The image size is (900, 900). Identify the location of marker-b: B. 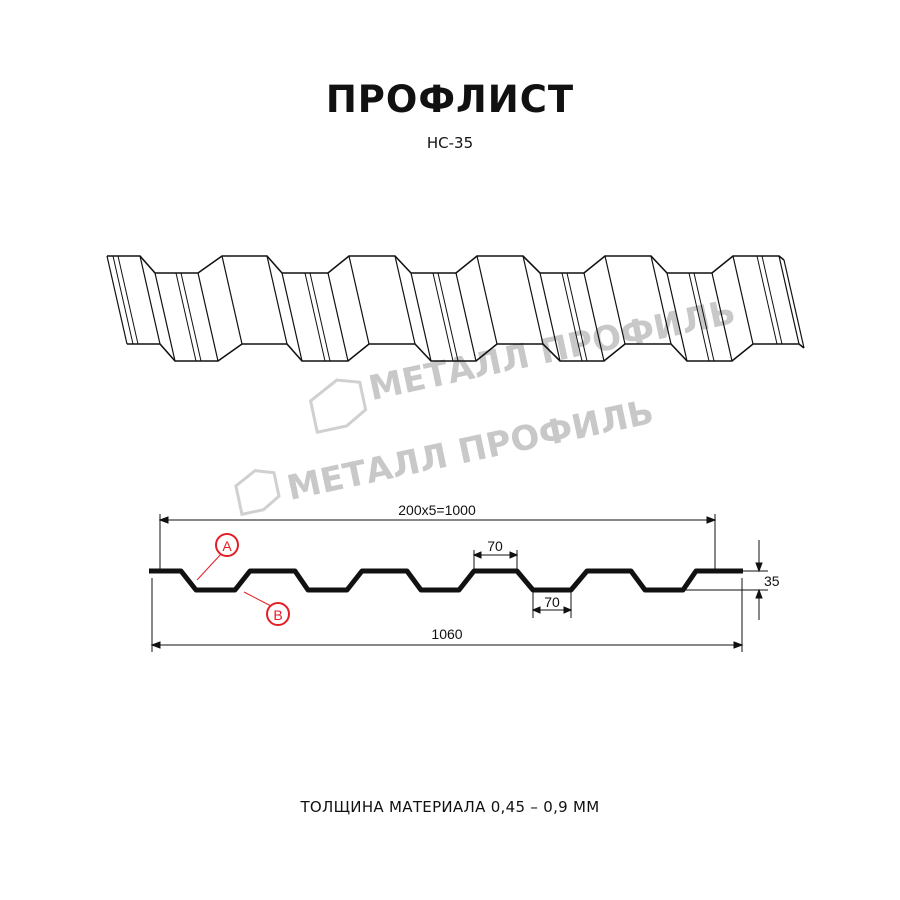
(266, 608).